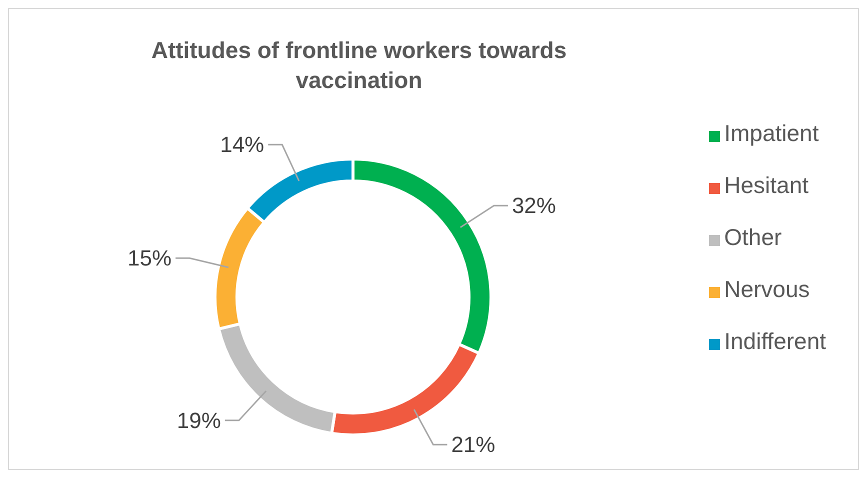  What do you see at coordinates (753, 237) in the screenshot?
I see `legend-label: Other` at bounding box center [753, 237].